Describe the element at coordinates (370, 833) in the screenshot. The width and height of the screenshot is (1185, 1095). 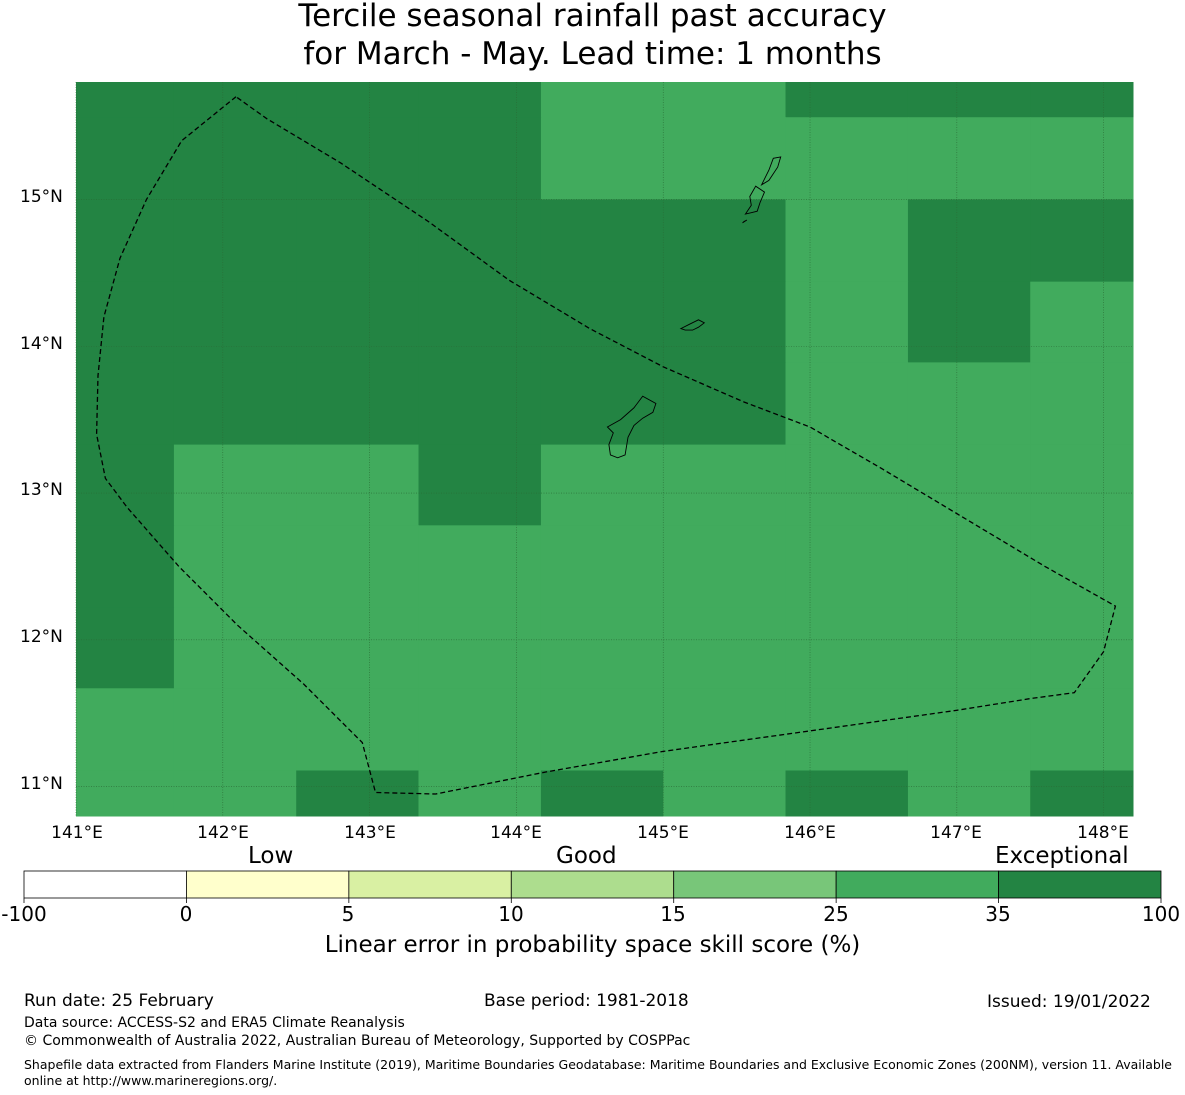
I see `lon-label: 143°E` at that location.